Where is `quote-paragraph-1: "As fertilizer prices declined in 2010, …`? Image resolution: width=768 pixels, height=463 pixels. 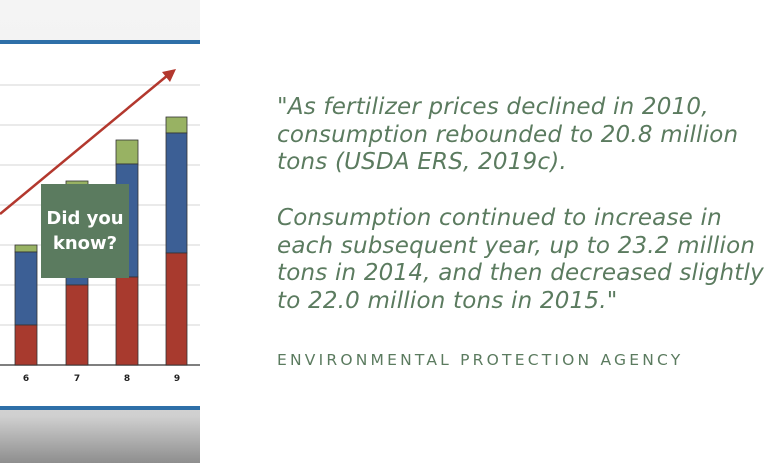
quote-paragraph-1: "As fertilizer prices declined in 2010, … is located at coordinates (507, 135).